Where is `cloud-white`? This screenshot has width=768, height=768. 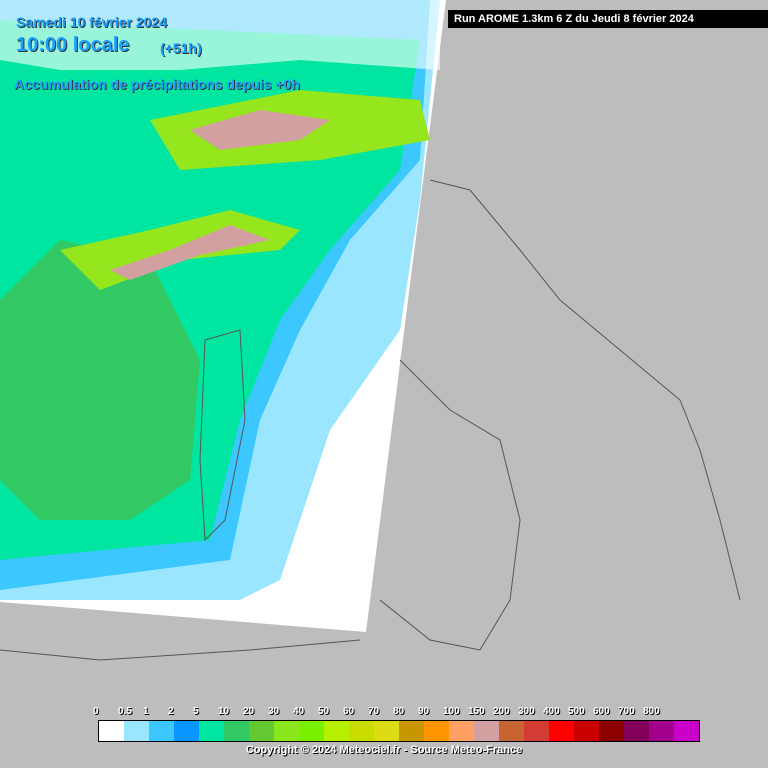 cloud-white is located at coordinates (220, 35).